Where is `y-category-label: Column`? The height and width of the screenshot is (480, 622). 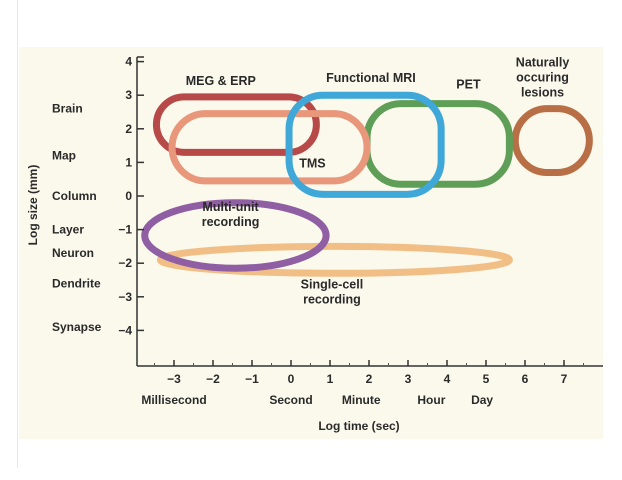
y-category-label: Column is located at coordinates (74, 196).